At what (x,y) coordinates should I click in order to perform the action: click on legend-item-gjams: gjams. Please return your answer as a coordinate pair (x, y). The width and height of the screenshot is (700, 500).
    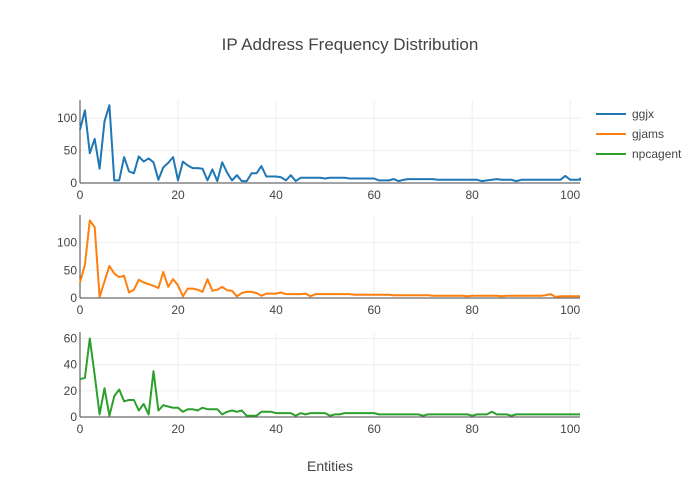
    Looking at the image, I should click on (630, 134).